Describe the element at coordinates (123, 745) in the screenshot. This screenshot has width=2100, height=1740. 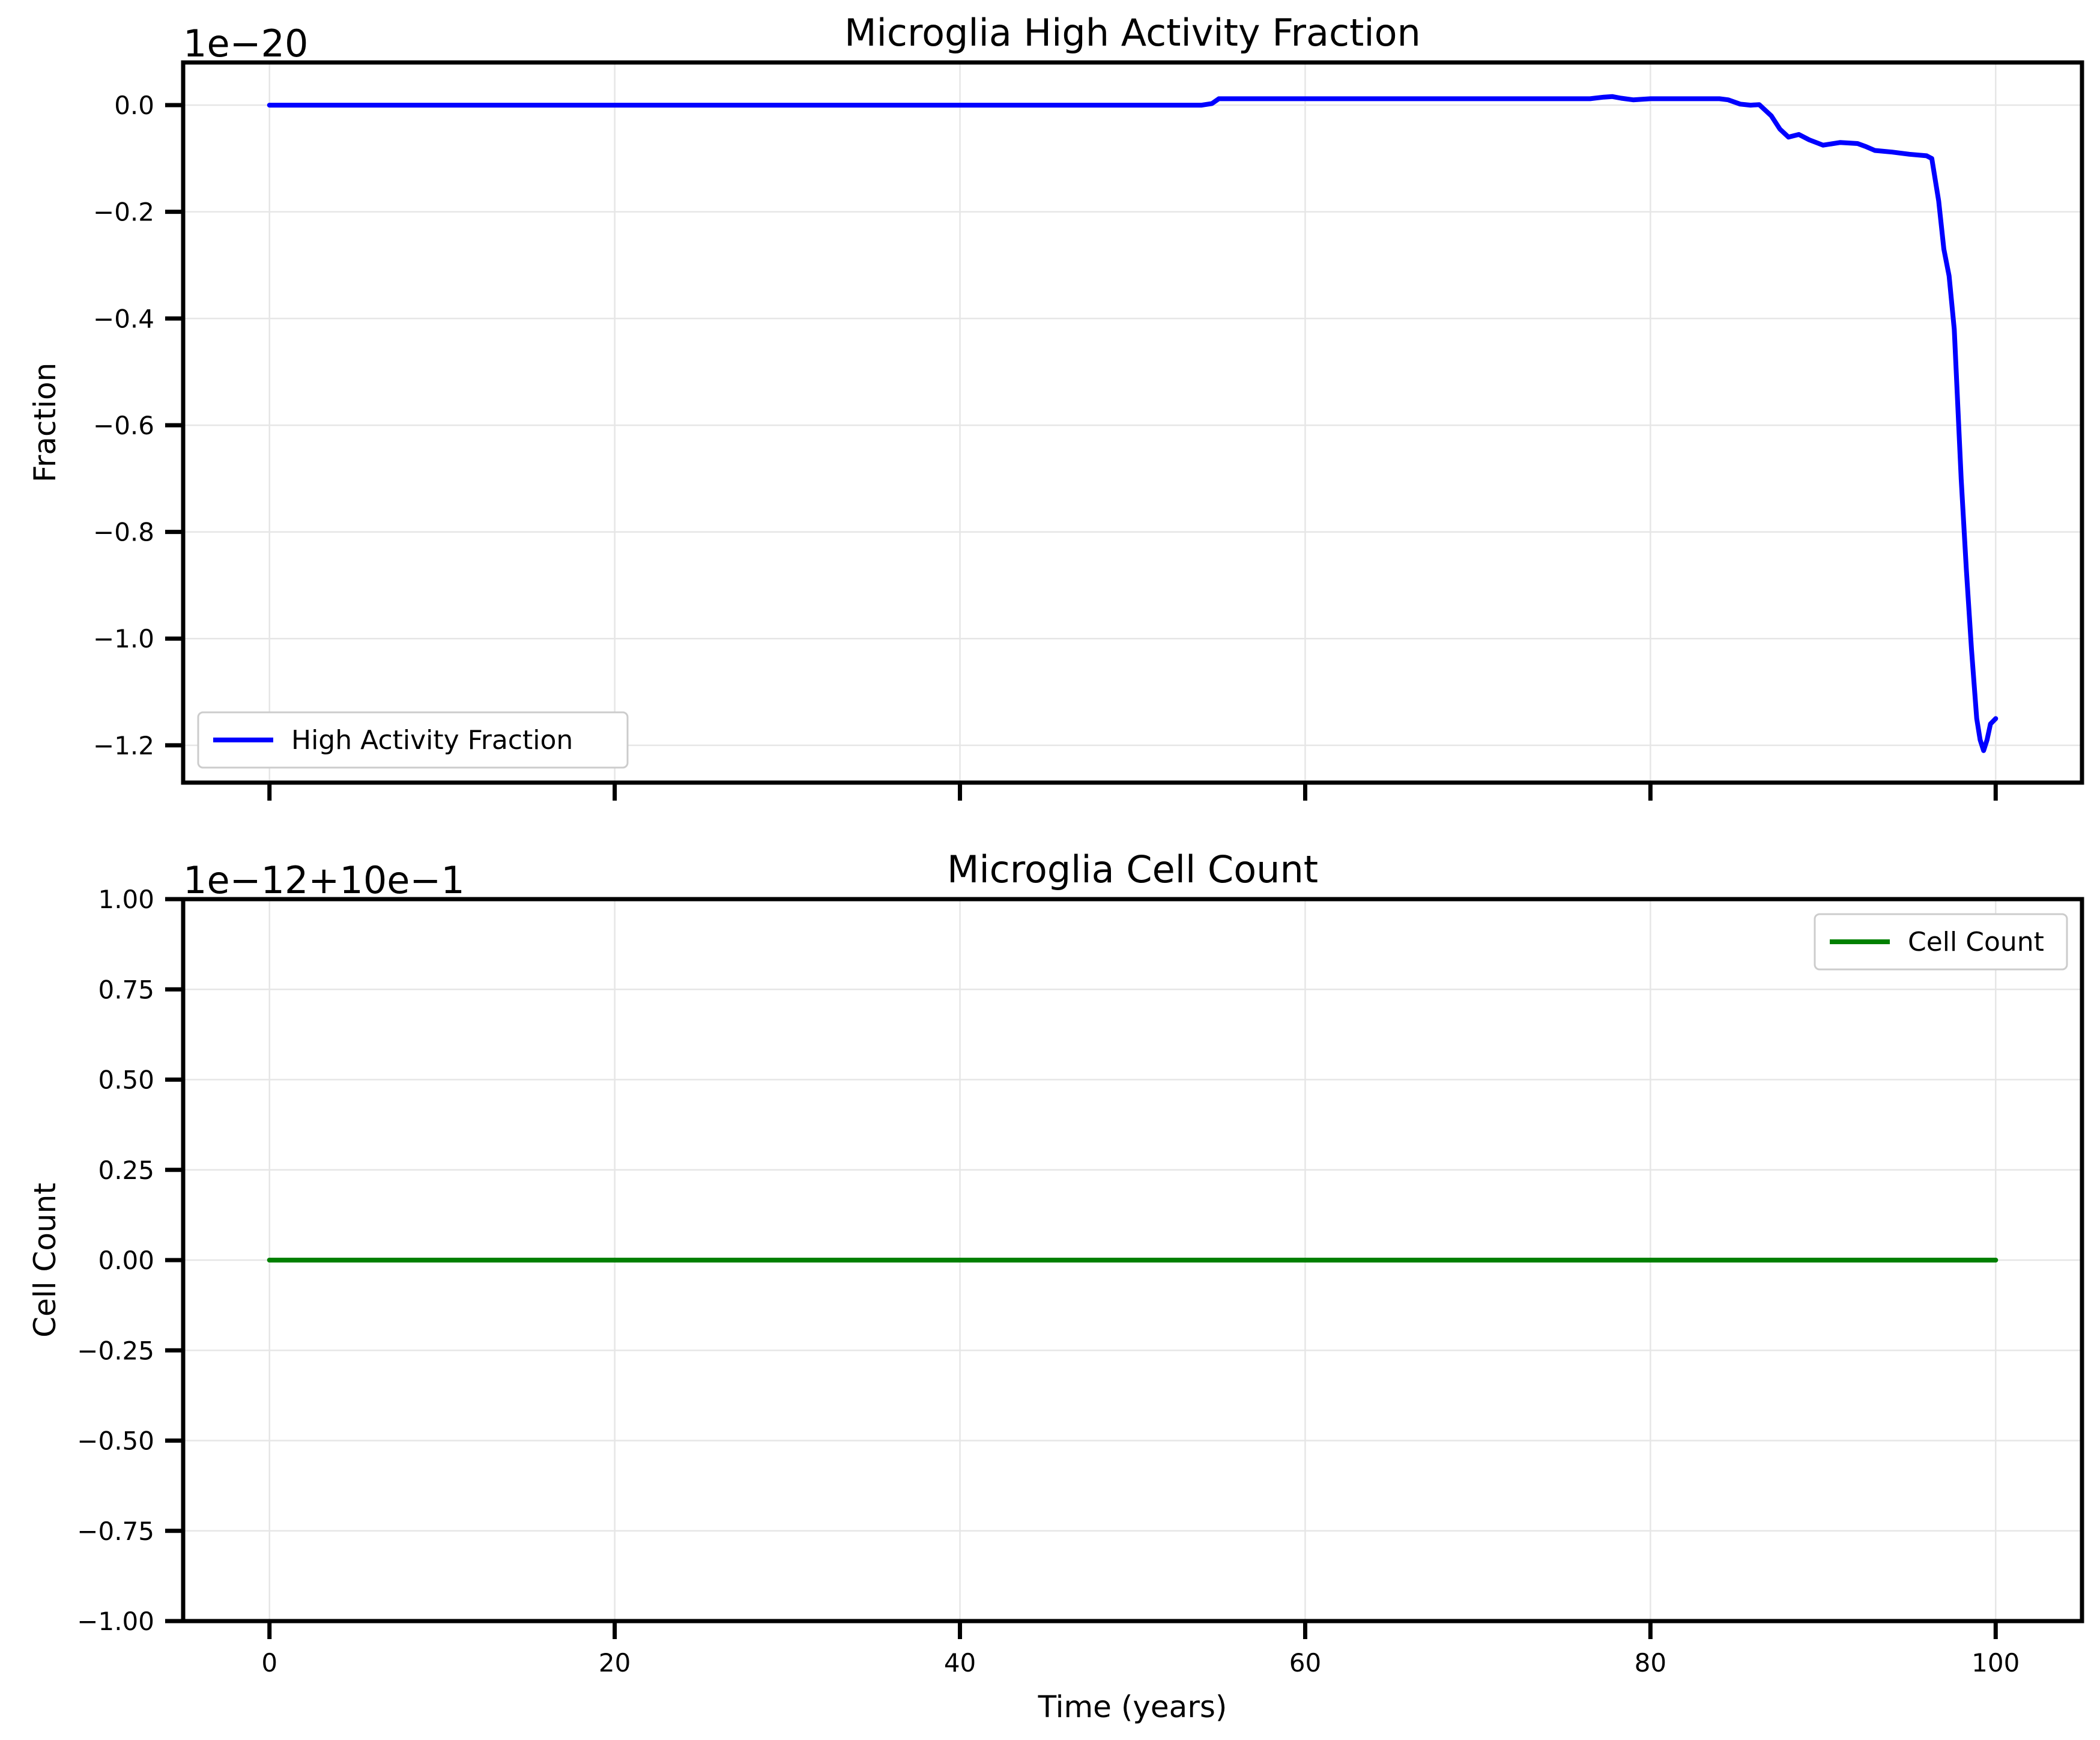
I see `y-tick-label: −1.2` at that location.